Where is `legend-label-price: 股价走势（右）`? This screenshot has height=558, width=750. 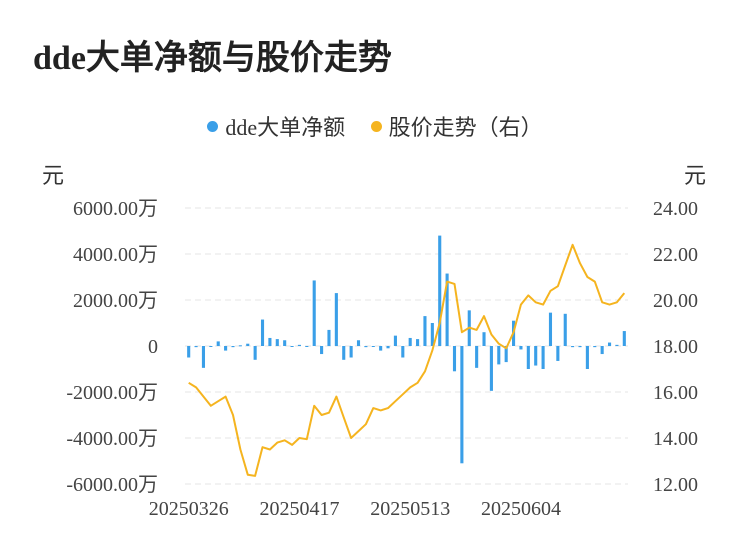
legend-label-price: 股价走势（右） is located at coordinates (465, 127).